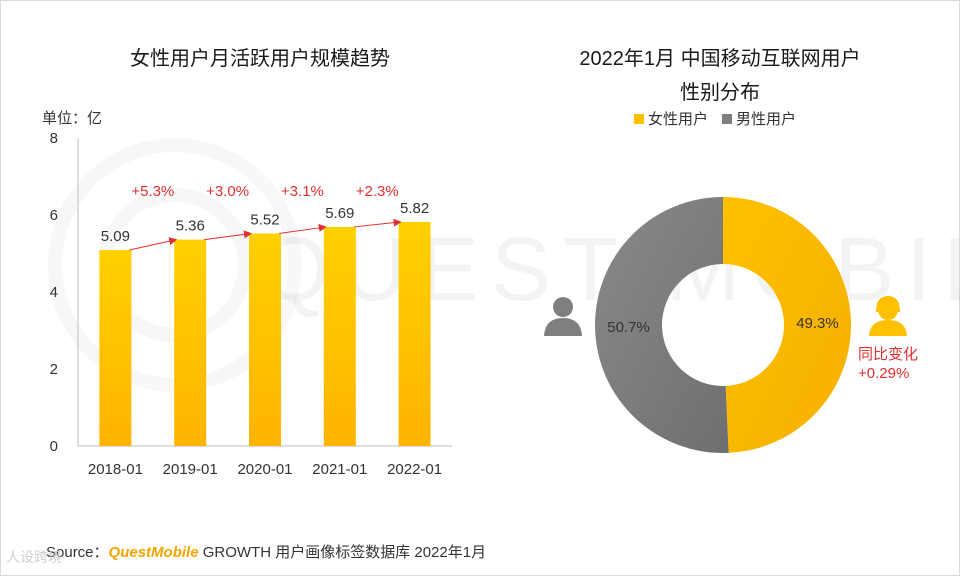  I want to click on legend-swatch-female, so click(639, 118).